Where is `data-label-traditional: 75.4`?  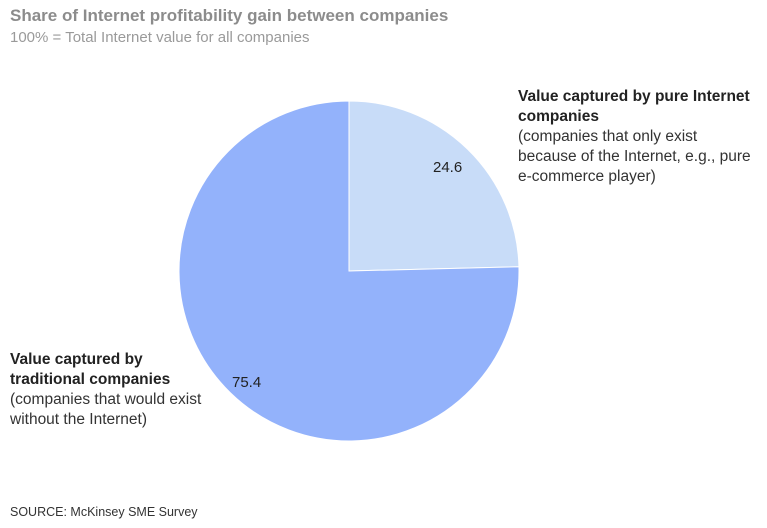
data-label-traditional: 75.4 is located at coordinates (246, 382).